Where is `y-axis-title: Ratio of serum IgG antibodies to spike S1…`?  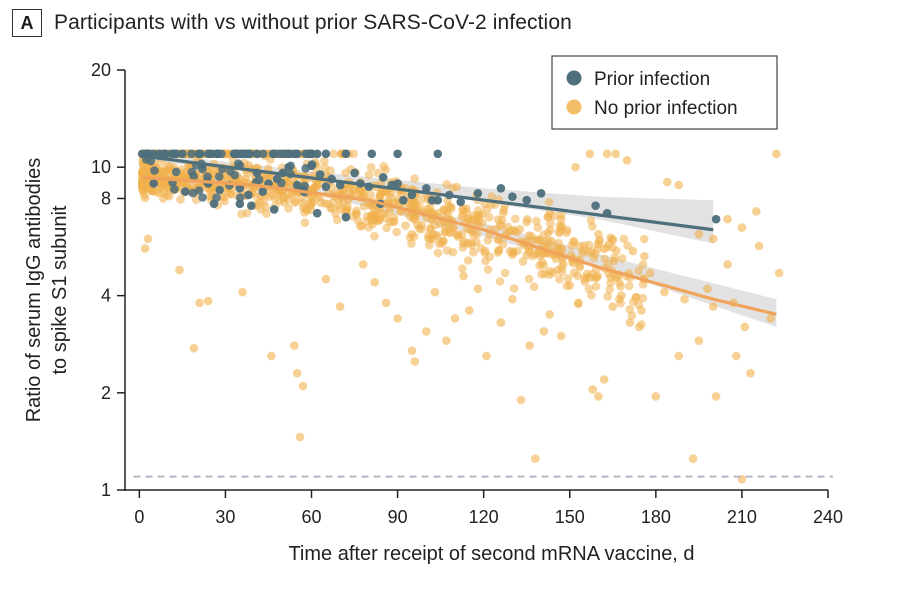 y-axis-title: Ratio of serum IgG antibodies to spike S1… is located at coordinates (47, 290).